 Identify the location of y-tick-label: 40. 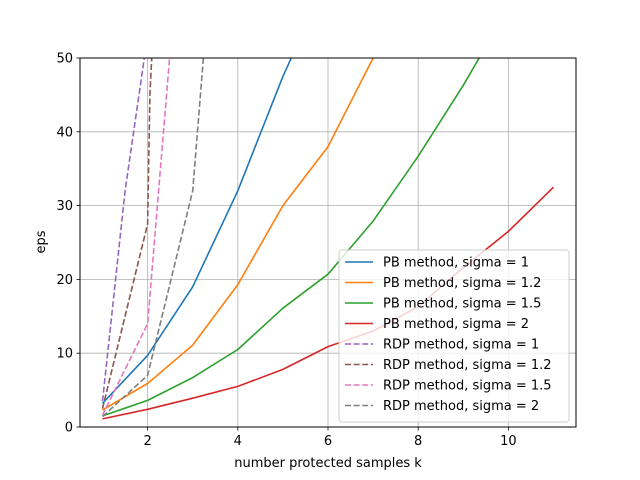
(64, 132).